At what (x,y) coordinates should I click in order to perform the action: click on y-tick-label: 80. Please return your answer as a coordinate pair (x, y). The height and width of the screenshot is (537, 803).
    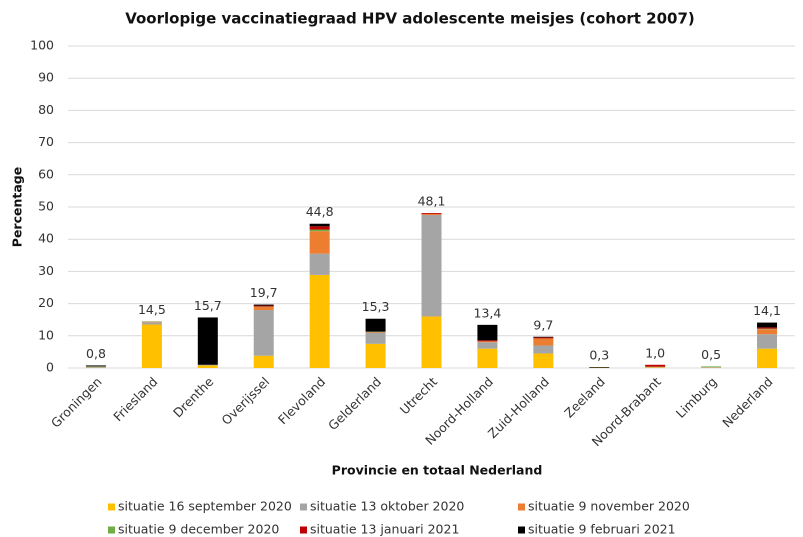
    Looking at the image, I should click on (46, 109).